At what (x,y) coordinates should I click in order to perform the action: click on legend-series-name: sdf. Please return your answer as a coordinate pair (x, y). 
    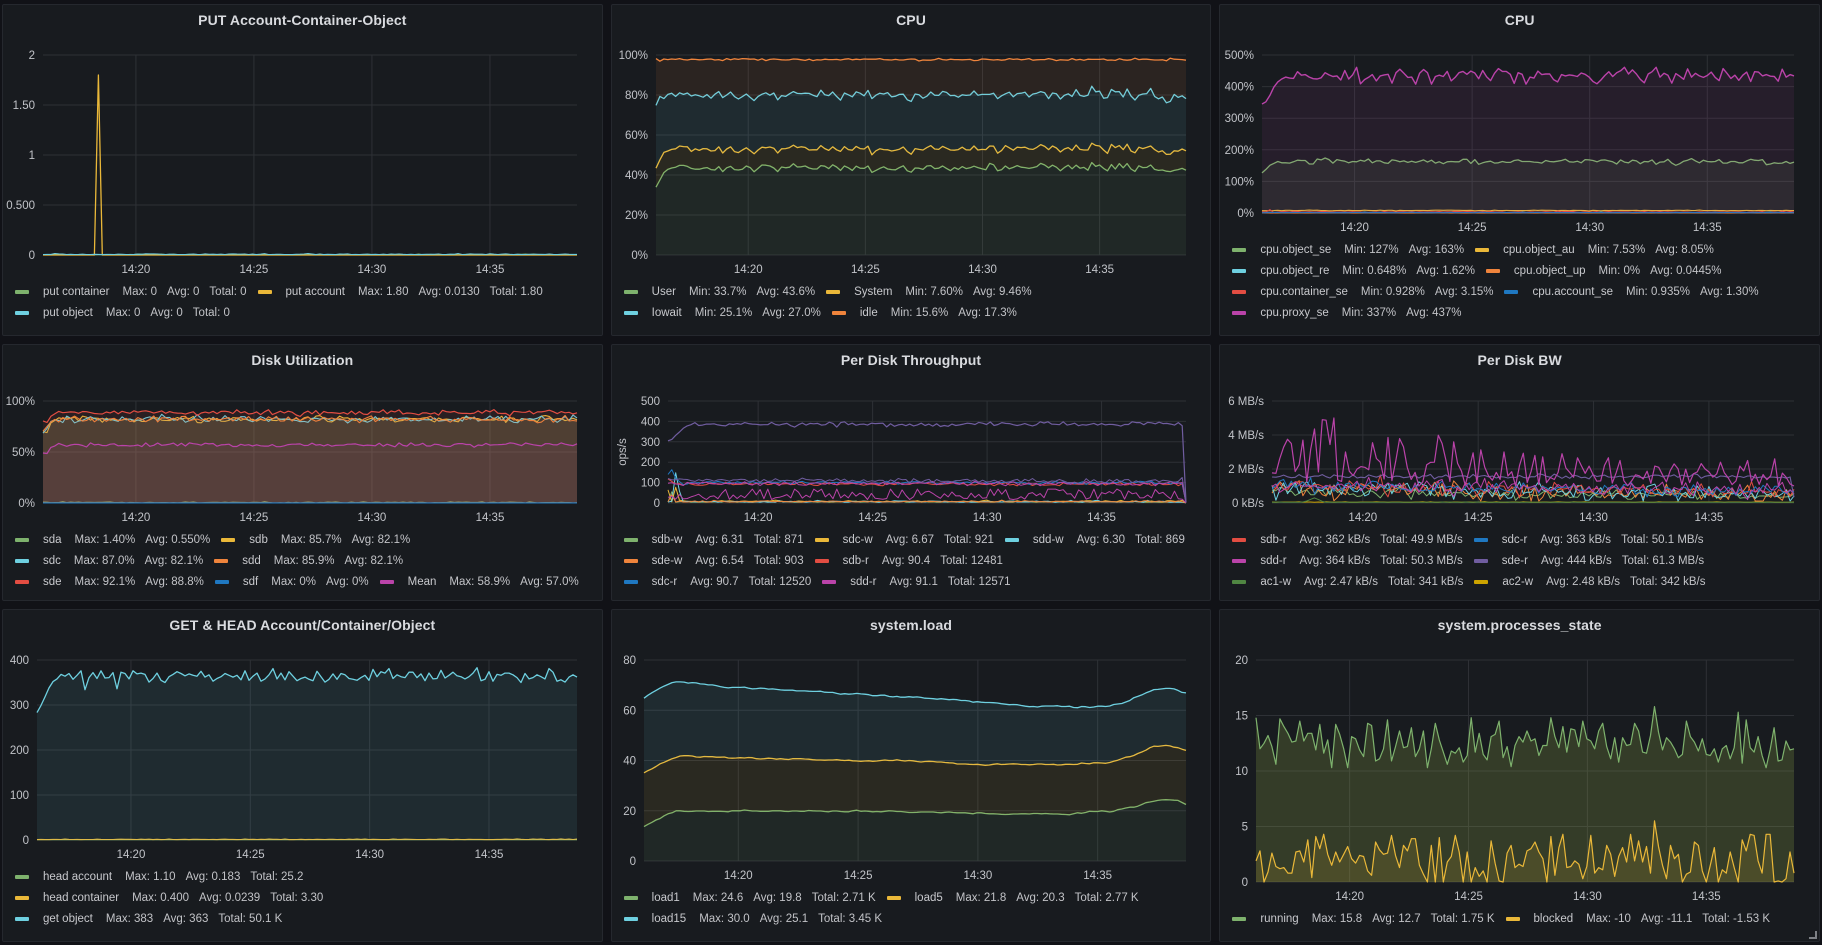
    Looking at the image, I should click on (250, 581).